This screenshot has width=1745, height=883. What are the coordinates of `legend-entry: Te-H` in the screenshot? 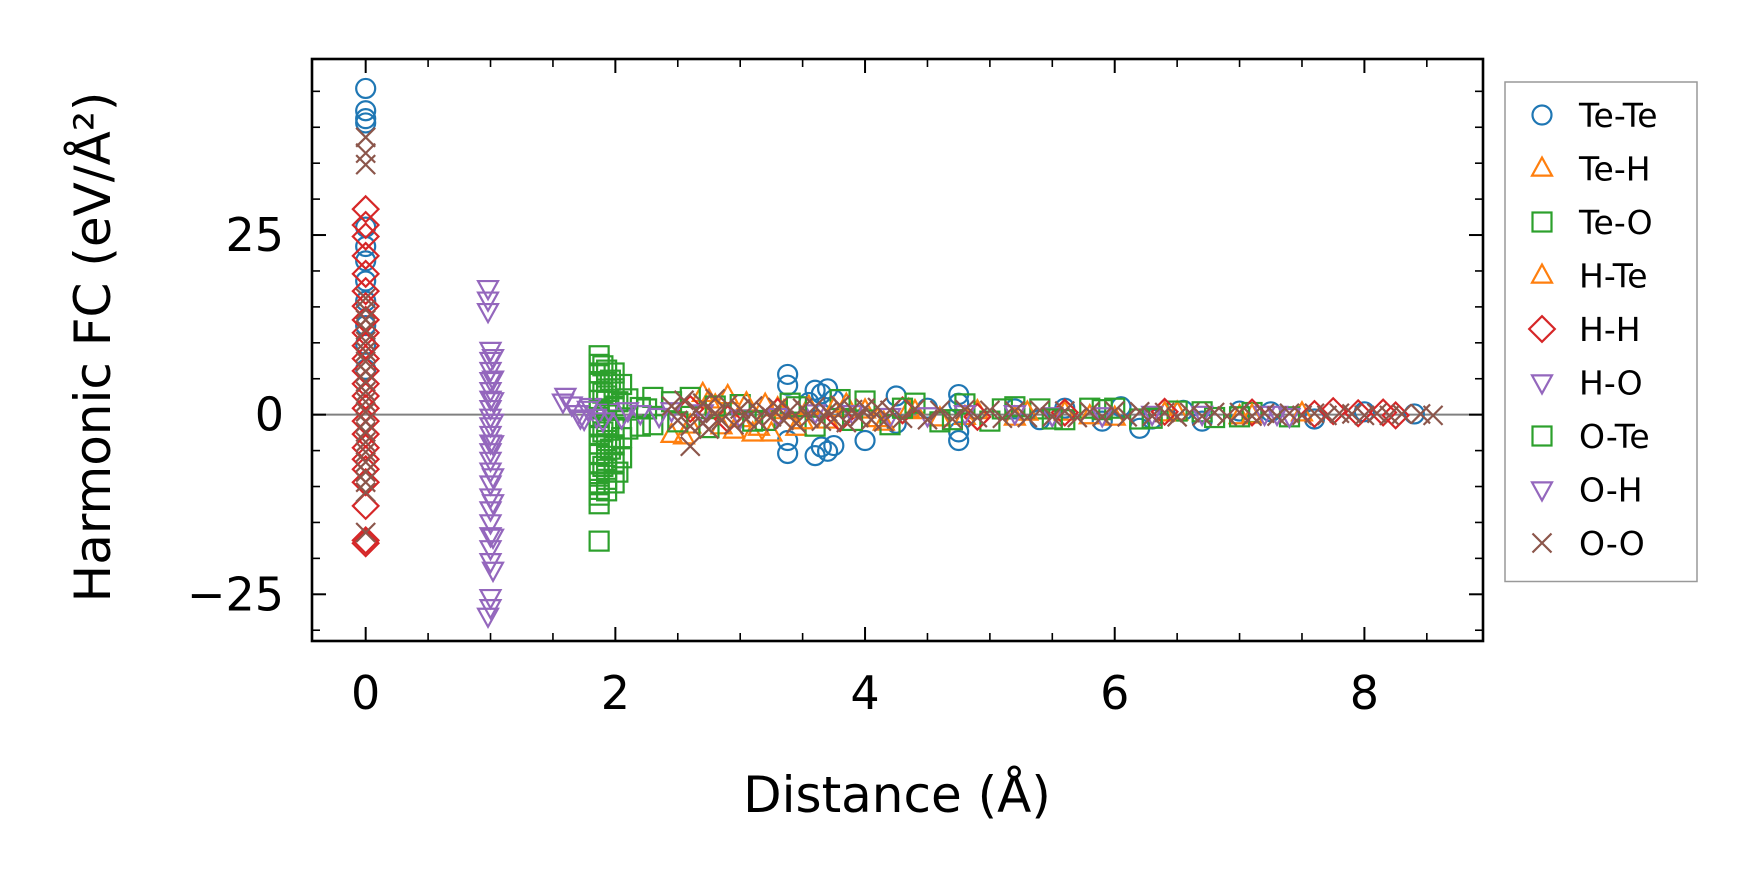 It's located at (1590, 169).